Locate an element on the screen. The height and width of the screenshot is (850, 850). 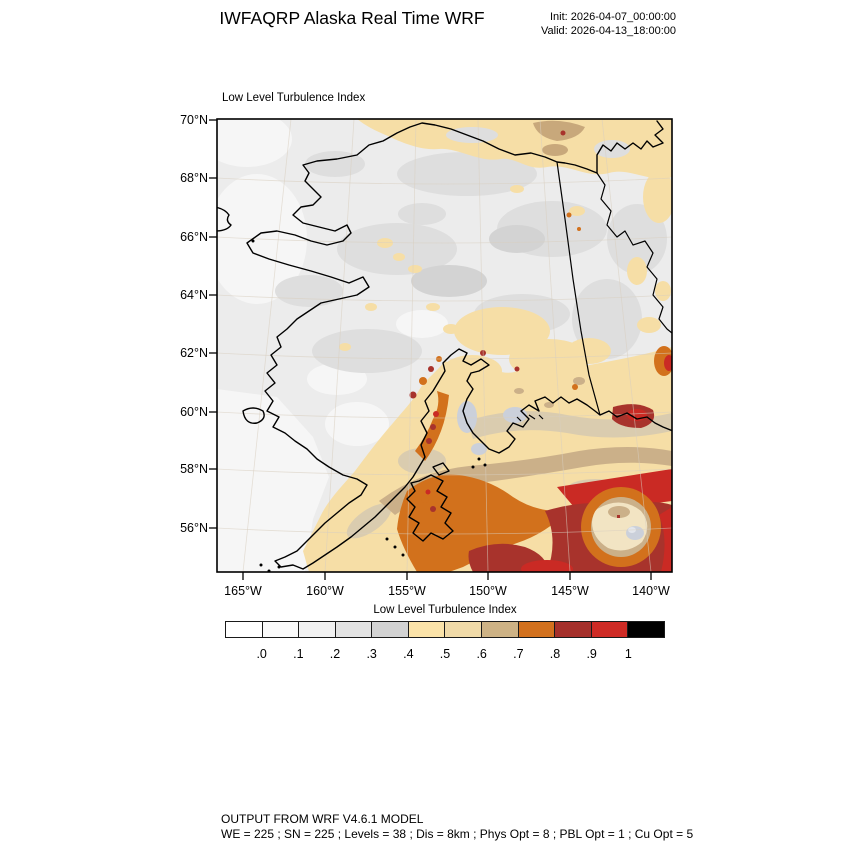
lat-tick-label: 64°N is located at coordinates (194, 295).